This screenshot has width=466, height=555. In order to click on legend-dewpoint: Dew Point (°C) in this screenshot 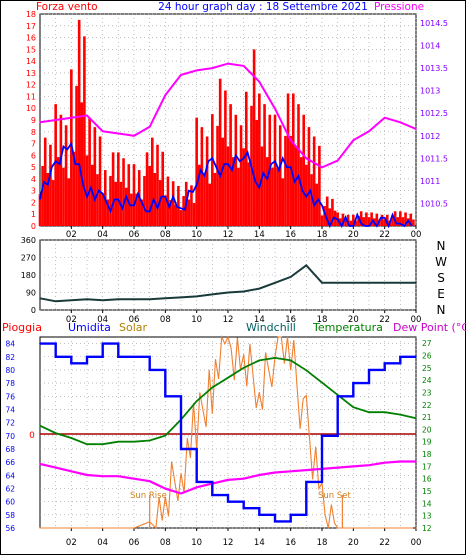, I will do `click(429, 327)`.